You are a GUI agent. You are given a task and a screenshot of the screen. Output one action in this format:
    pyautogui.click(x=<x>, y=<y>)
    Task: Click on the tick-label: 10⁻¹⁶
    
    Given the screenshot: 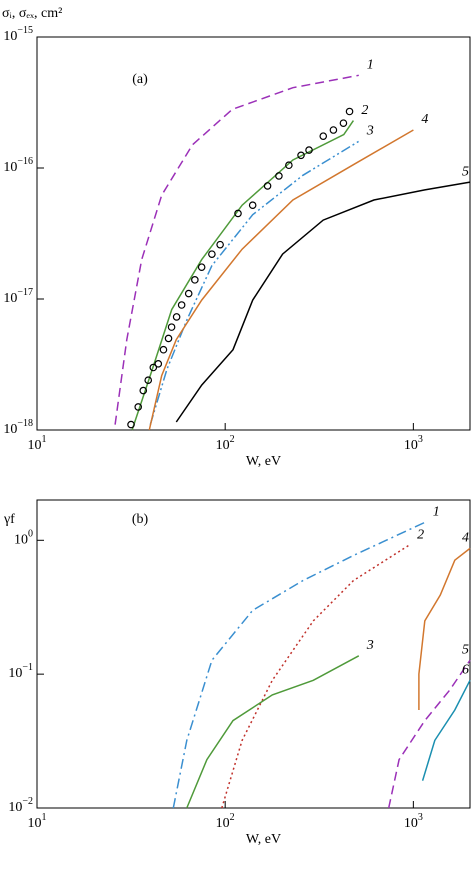 What is the action you would take?
    pyautogui.click(x=18, y=165)
    